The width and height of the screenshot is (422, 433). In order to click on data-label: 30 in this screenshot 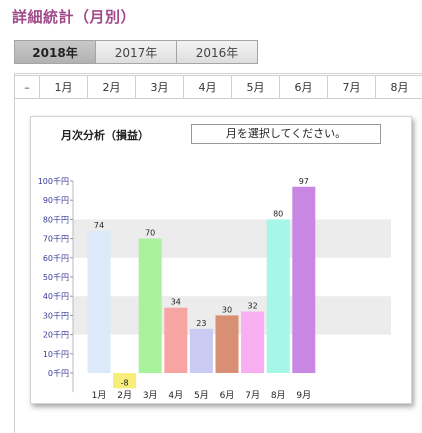, I will do `click(227, 309)`.